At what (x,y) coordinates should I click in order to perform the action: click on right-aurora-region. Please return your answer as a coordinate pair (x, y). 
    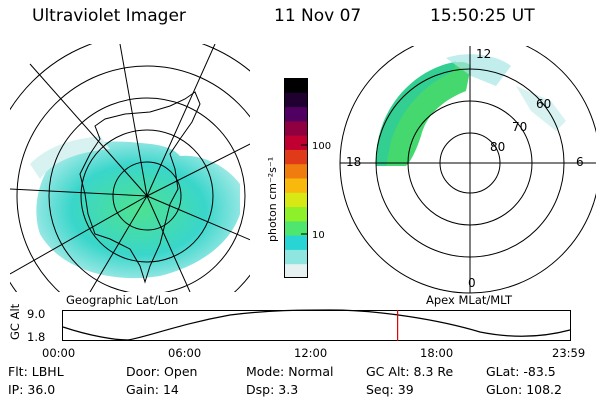
    Looking at the image, I should click on (423, 114).